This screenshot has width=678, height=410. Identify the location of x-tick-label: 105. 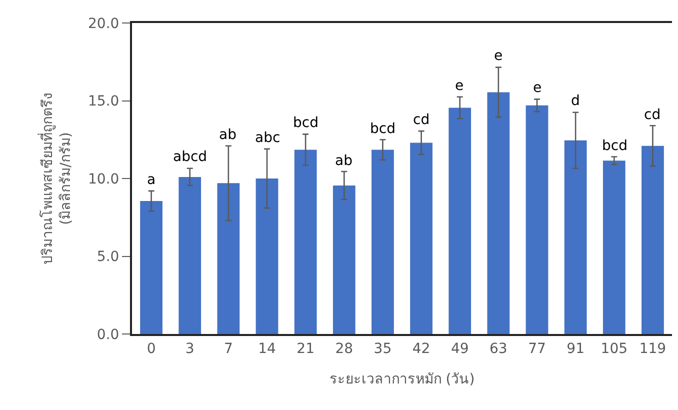
(614, 348).